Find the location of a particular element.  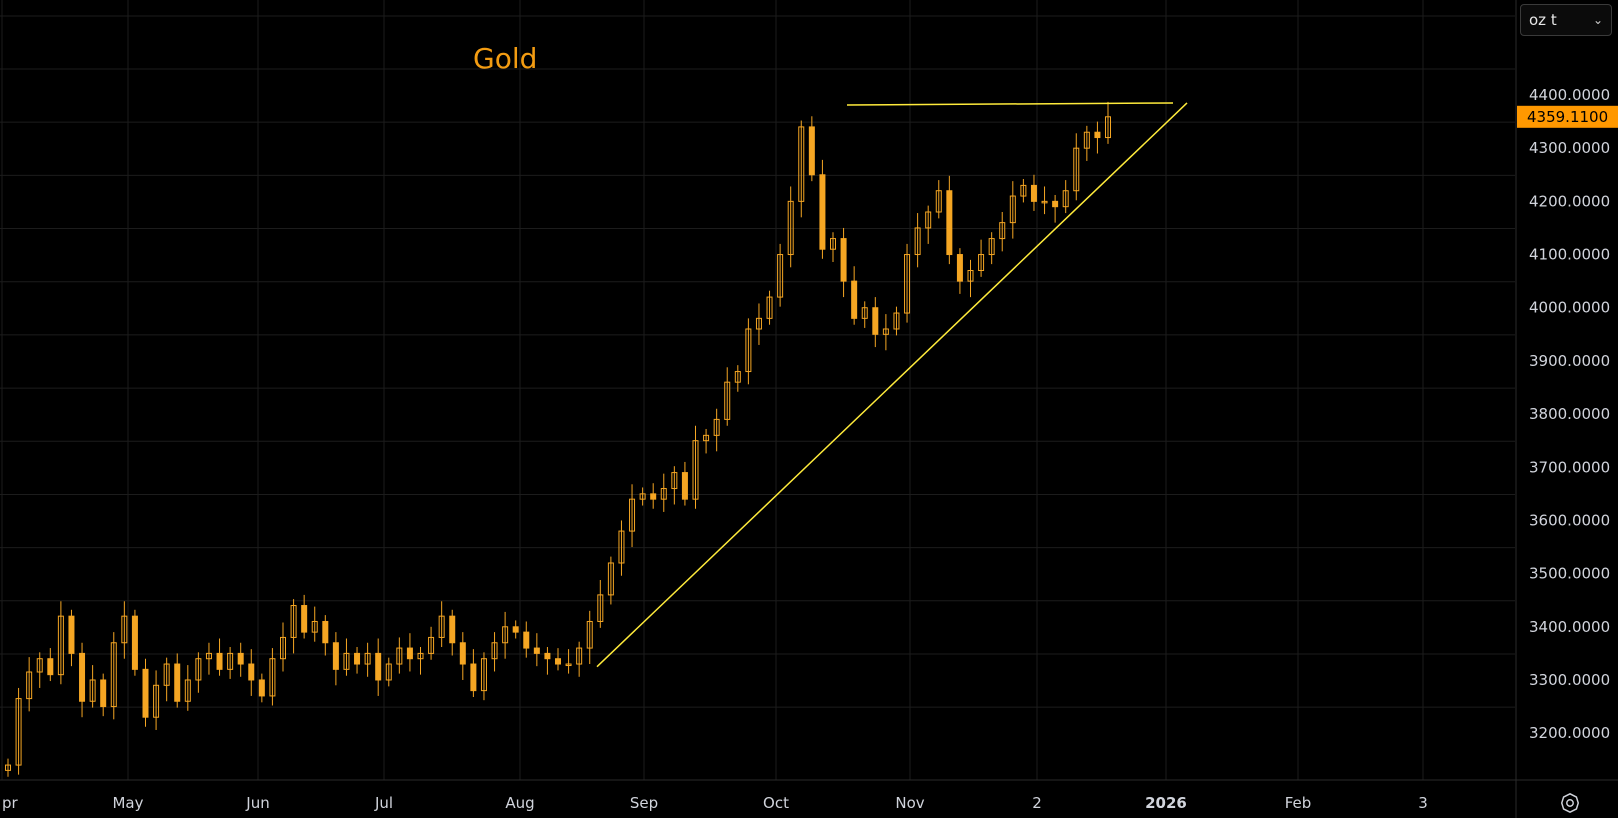

x-tick-label: Nov is located at coordinates (909, 803).